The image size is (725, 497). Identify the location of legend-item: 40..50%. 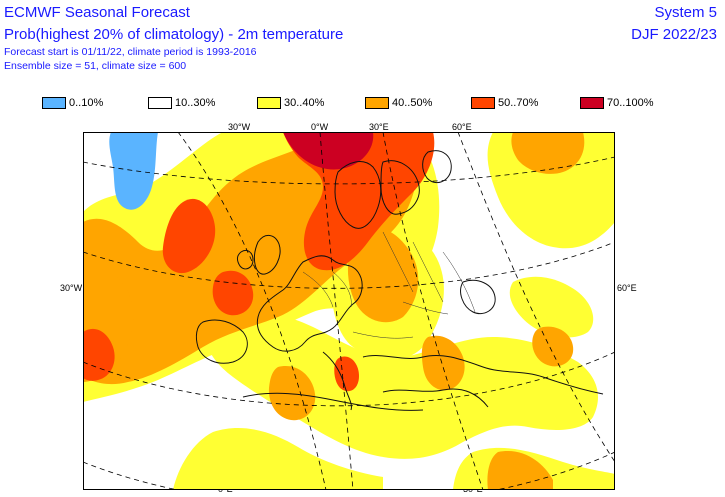
(398, 103).